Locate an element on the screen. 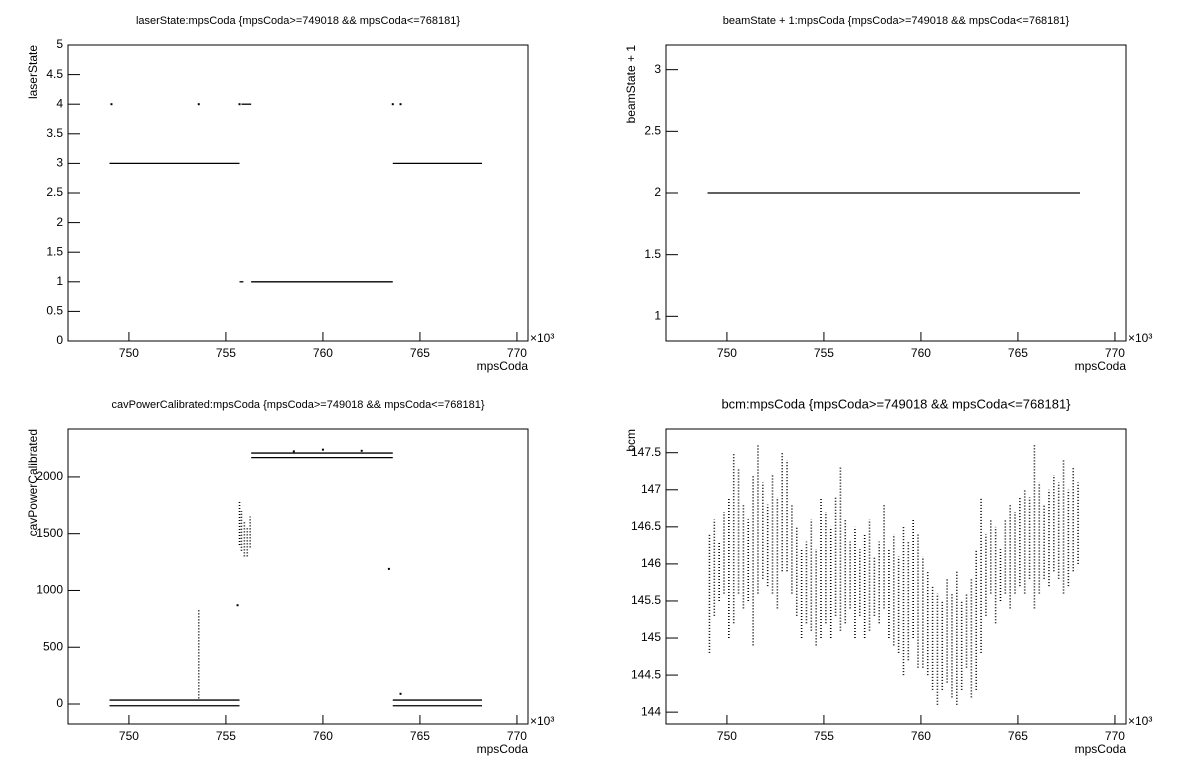 The width and height of the screenshot is (1196, 772). y-tick-label: 500 is located at coordinates (53, 646).